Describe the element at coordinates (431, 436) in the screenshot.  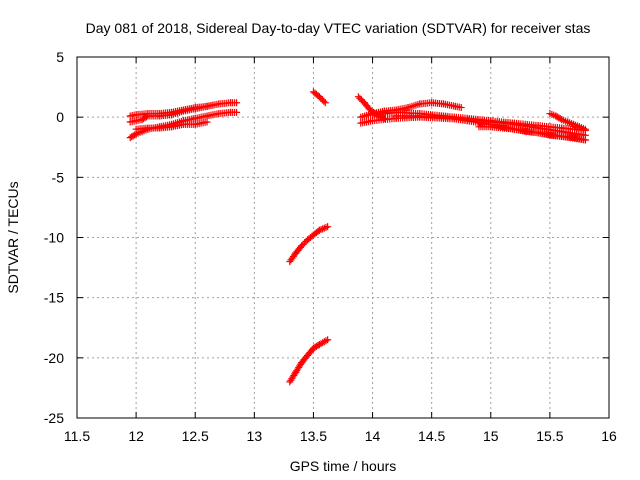
I see `x-tick-label: 14.5` at that location.